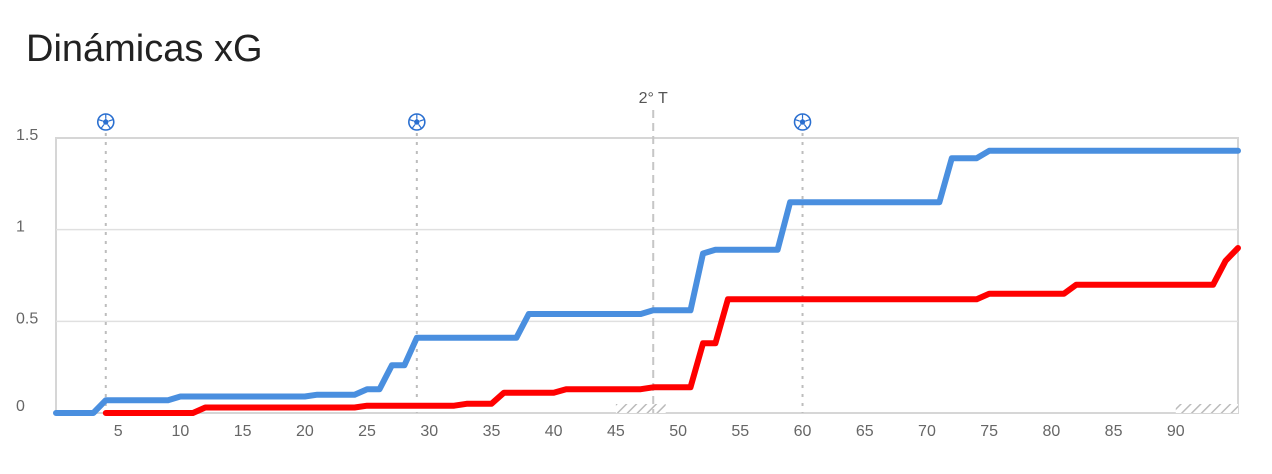 The width and height of the screenshot is (1272, 474). Describe the element at coordinates (144, 49) in the screenshot. I see `chart-title: Dinámicas xG` at that location.